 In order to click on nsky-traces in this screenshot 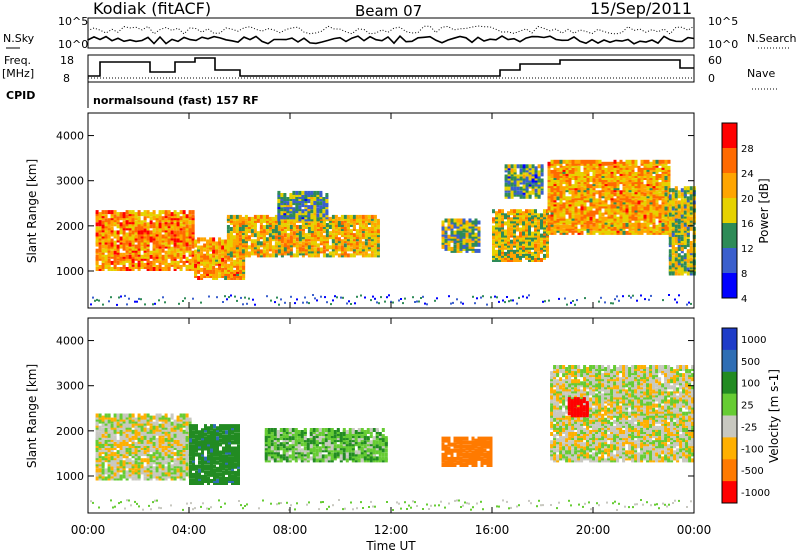, I will do `click(391, 35)`.